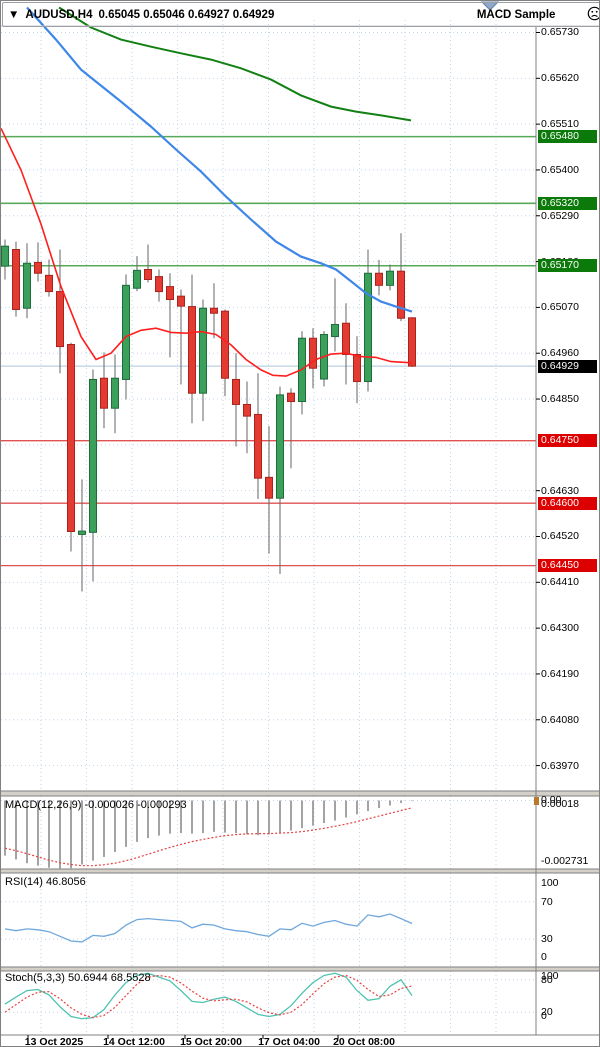 The image size is (600, 1047). What do you see at coordinates (544, 957) in the screenshot?
I see `rsi-tick-0: 0` at bounding box center [544, 957].